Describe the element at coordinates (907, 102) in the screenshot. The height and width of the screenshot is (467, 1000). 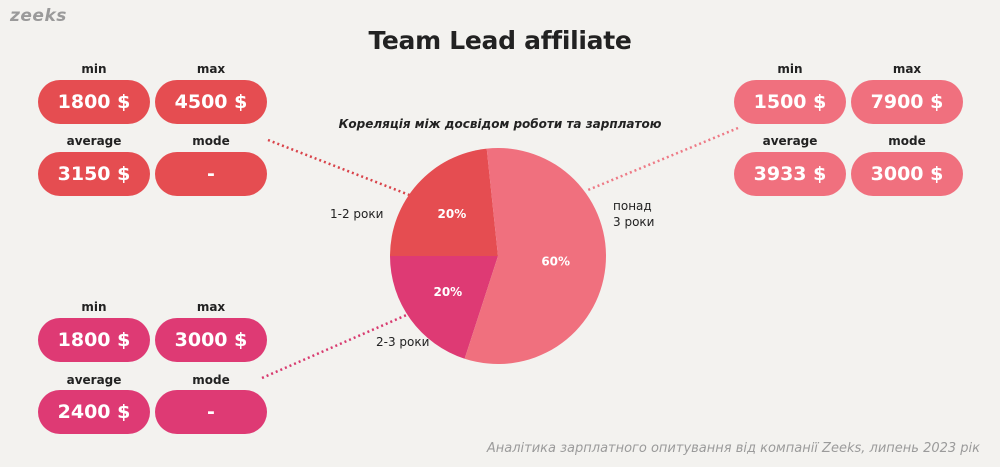
I see `max-value-pill: 7900 $` at that location.